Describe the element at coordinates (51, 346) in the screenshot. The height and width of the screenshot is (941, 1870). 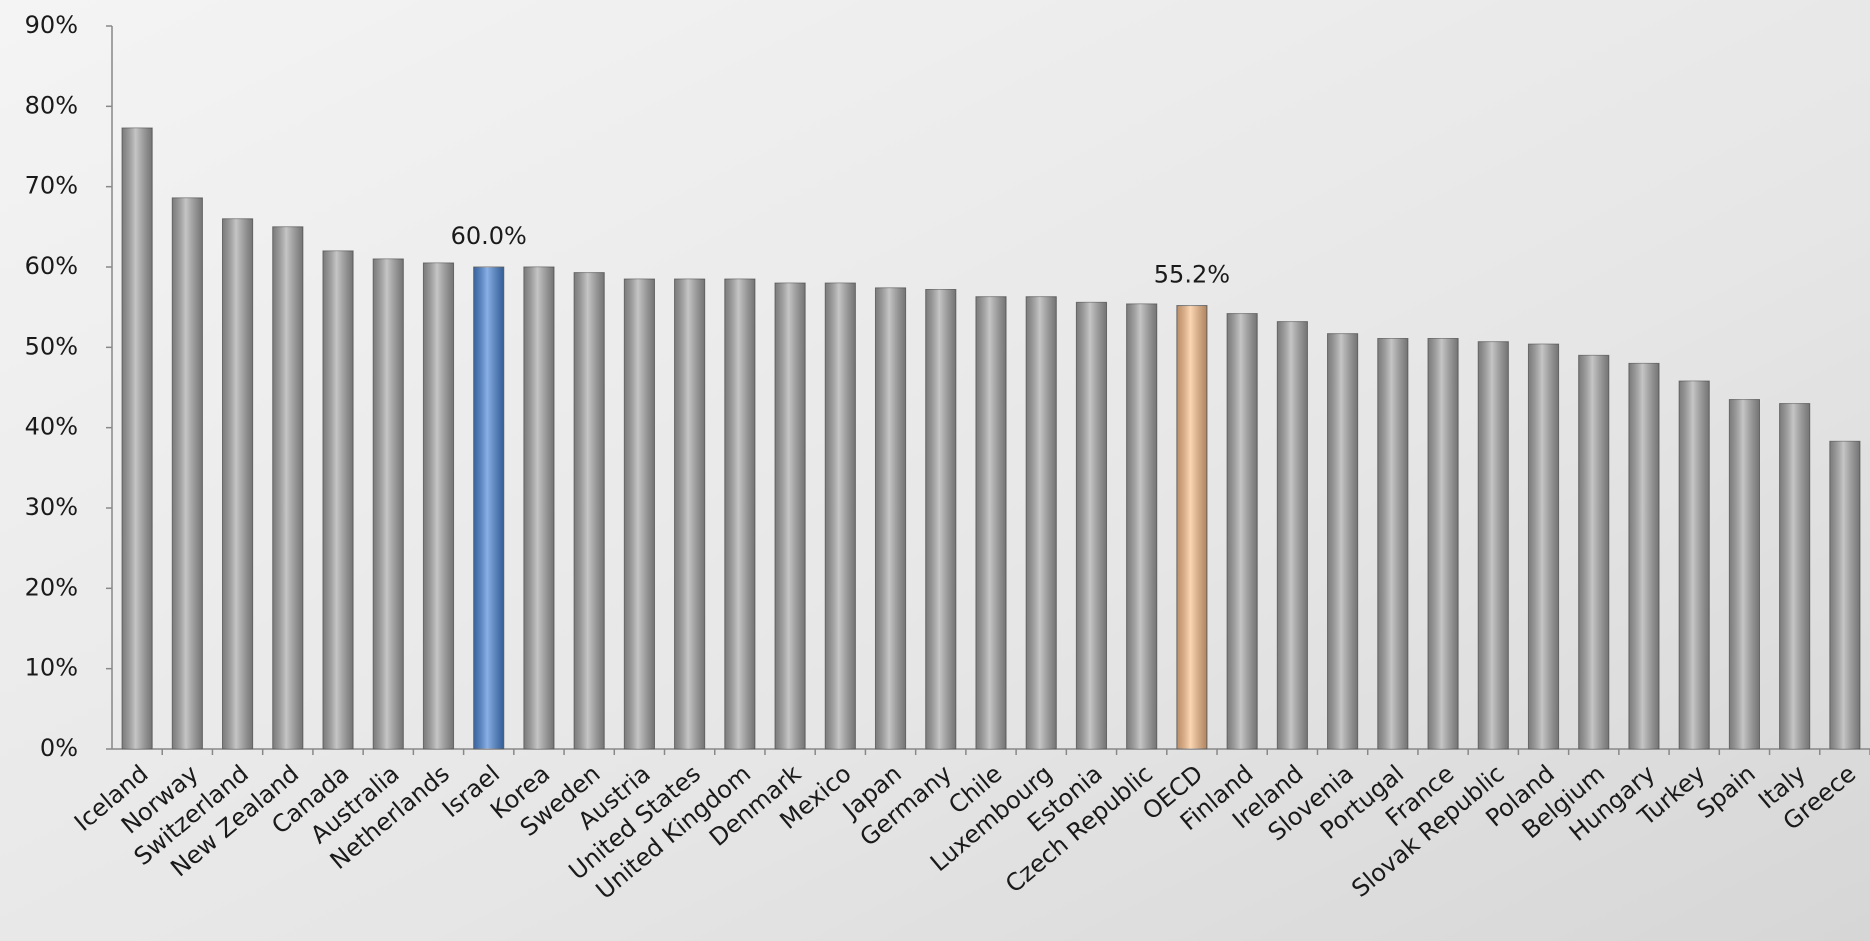
I see `y-tick-label: 50%` at that location.